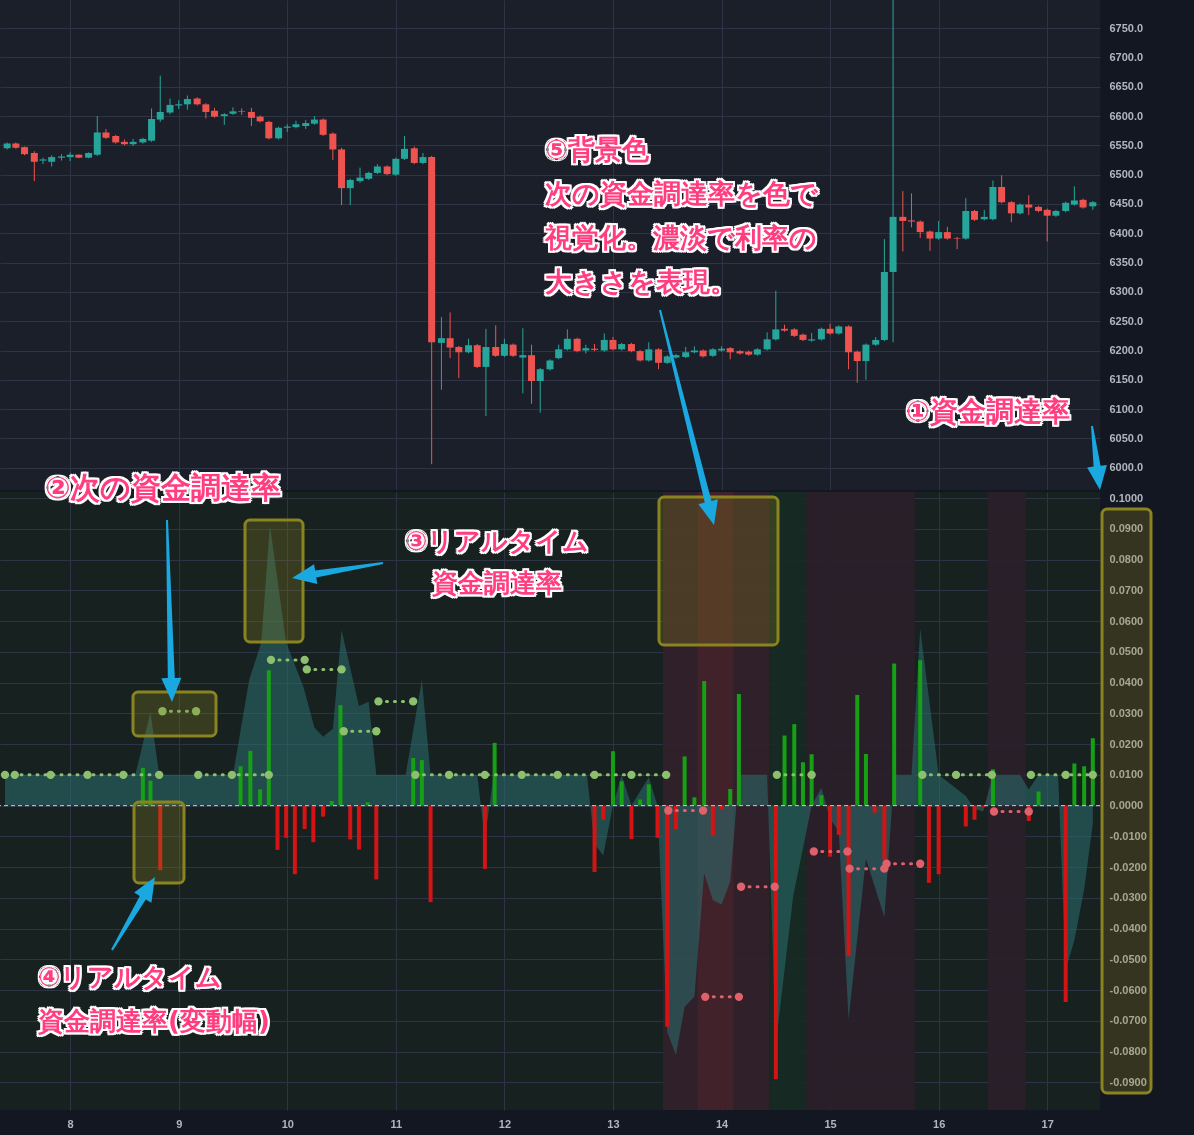 This screenshot has width=1194, height=1135. Describe the element at coordinates (1126, 203) in the screenshot. I see `y-tick-label: 6450.0` at that location.